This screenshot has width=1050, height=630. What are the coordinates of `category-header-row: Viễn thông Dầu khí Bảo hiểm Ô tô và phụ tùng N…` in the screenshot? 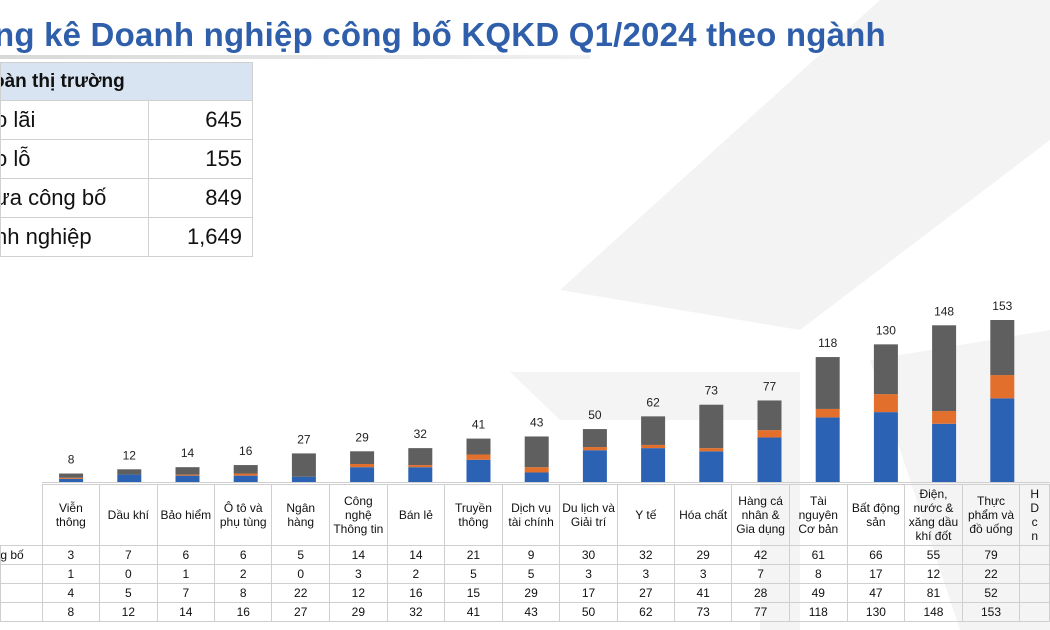 It's located at (525, 515).